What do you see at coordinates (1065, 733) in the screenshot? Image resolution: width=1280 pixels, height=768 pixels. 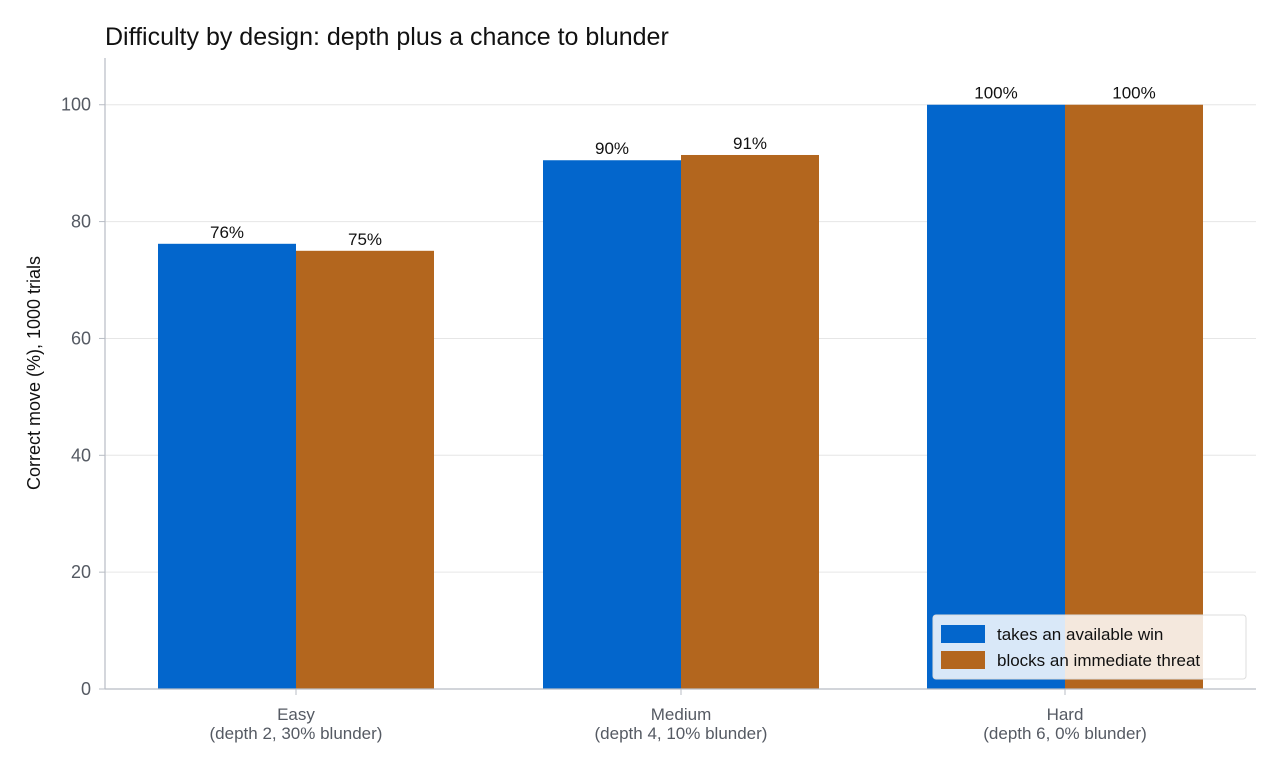 I see `x-tick-sublabel: (depth 6, 0% blunder)` at bounding box center [1065, 733].